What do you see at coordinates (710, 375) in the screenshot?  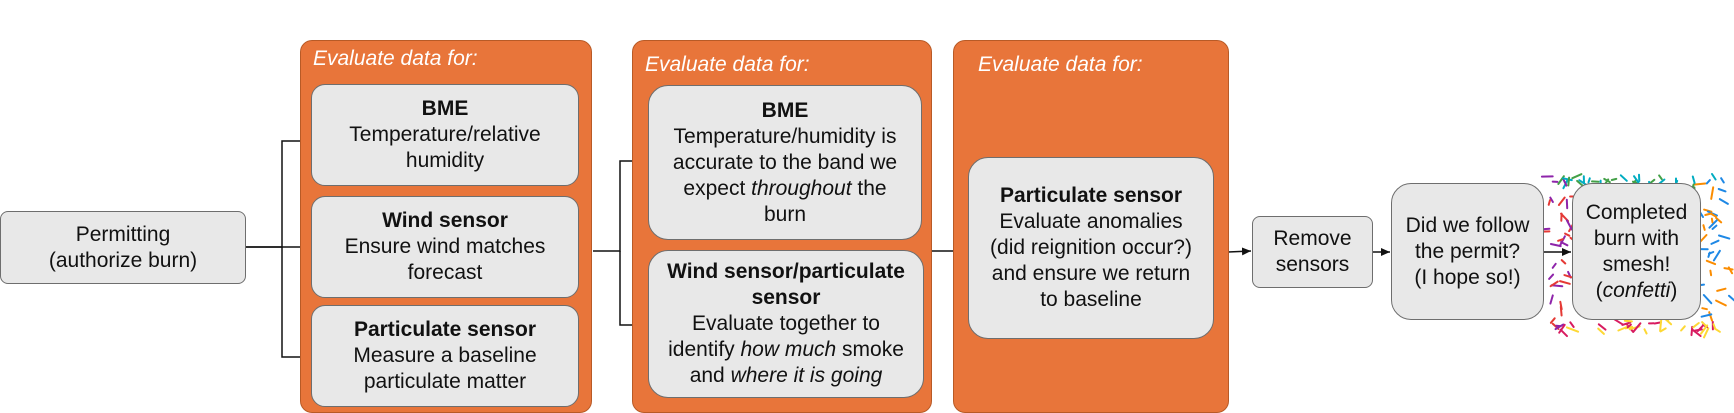 I see `panel2-windpart-line3-pre: and` at bounding box center [710, 375].